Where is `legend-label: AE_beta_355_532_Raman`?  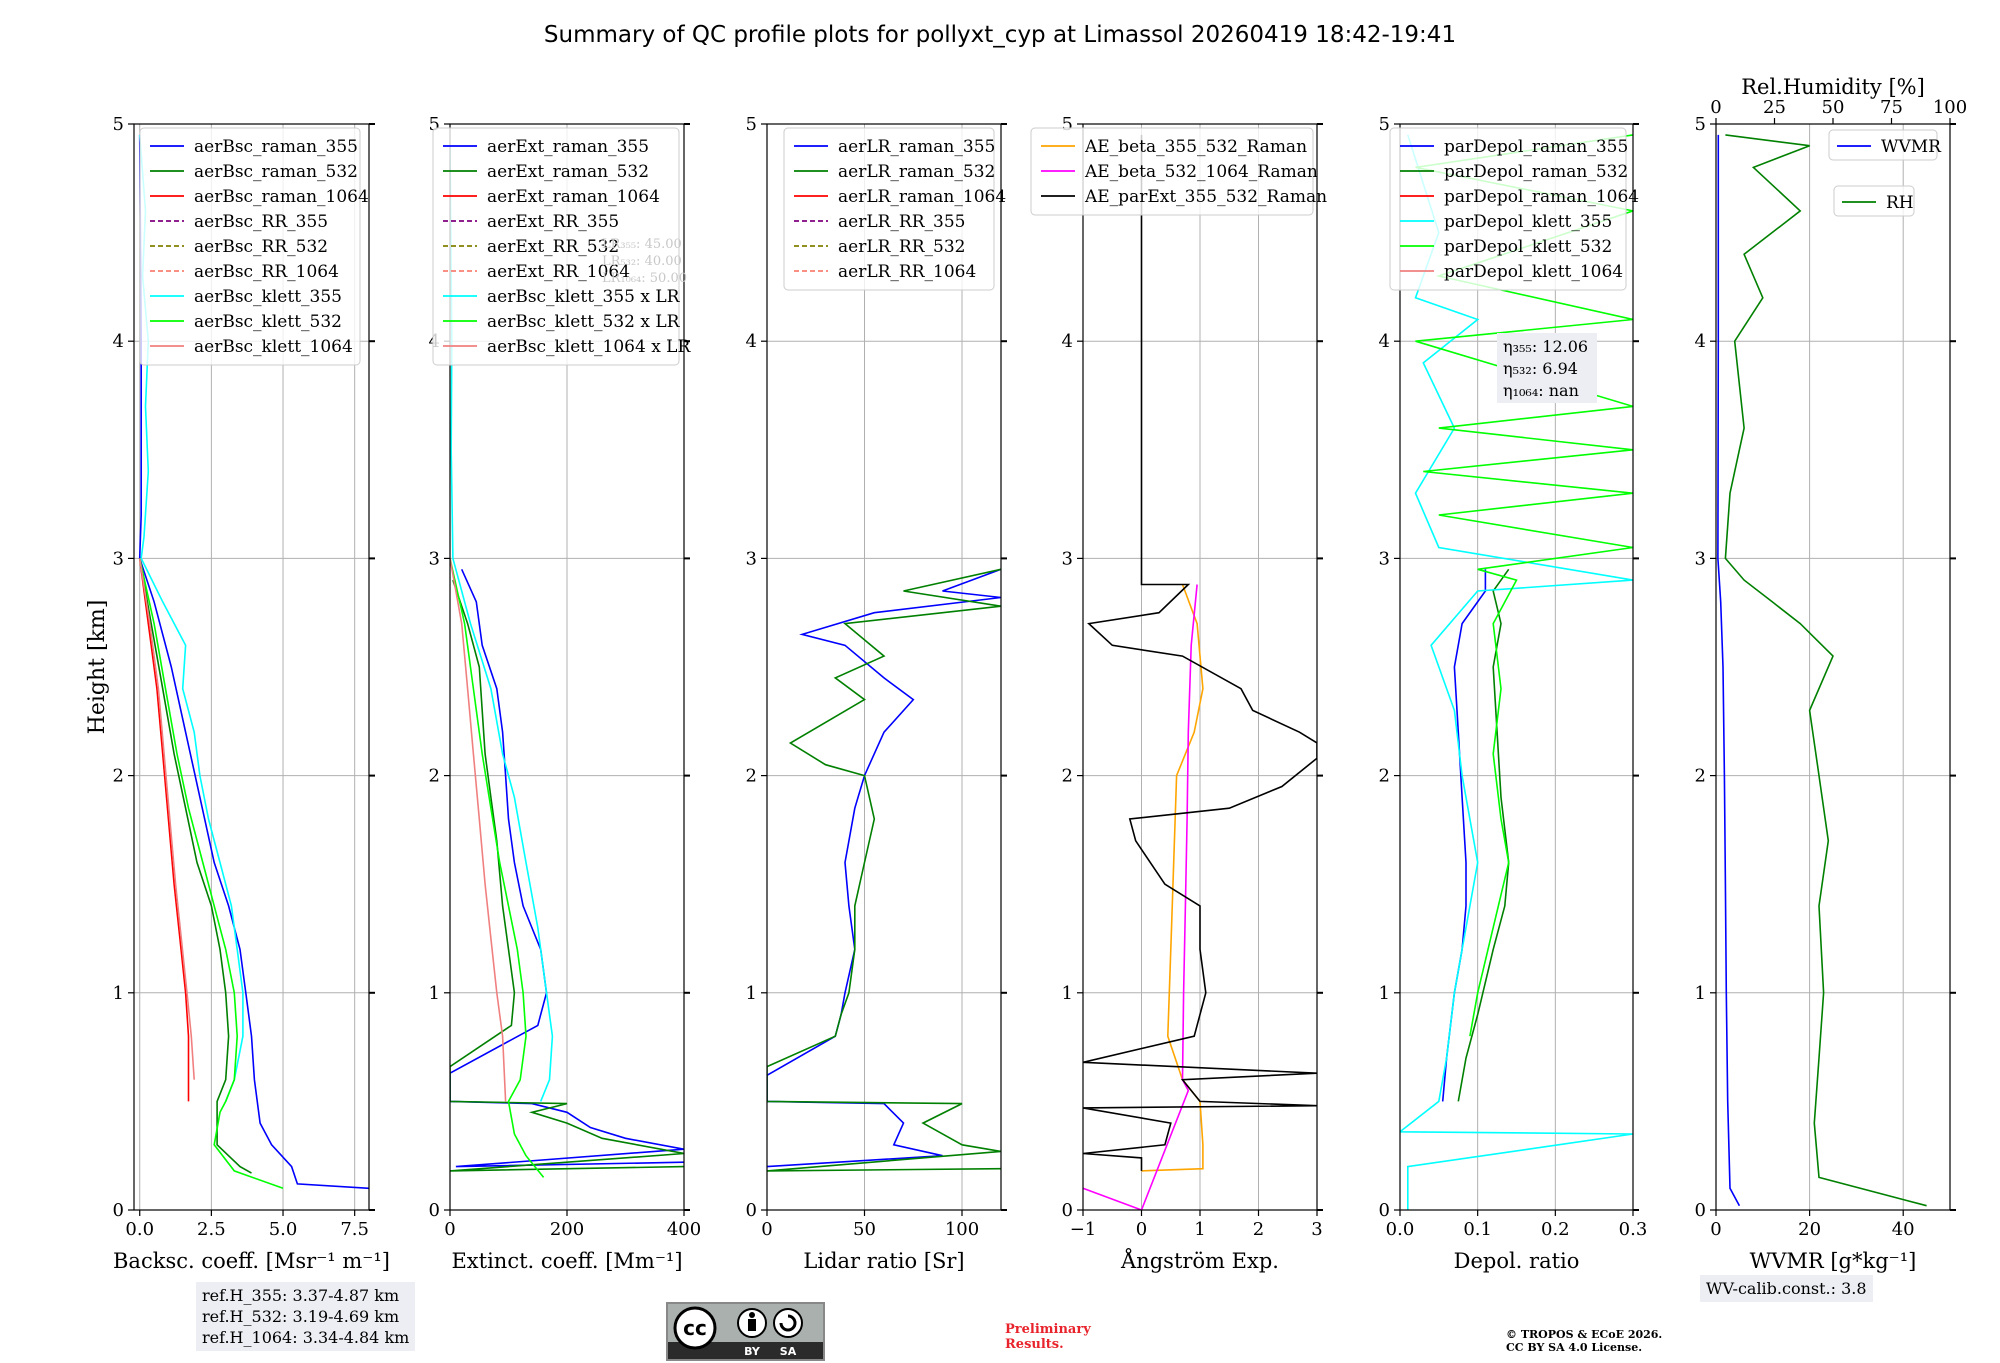
legend-label: AE_beta_355_532_Raman is located at coordinates (1195, 147).